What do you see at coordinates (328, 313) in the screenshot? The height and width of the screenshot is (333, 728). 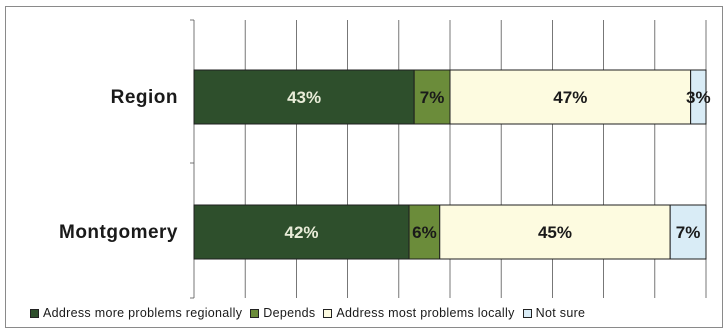 I see `legend-swatch-locally` at bounding box center [328, 313].